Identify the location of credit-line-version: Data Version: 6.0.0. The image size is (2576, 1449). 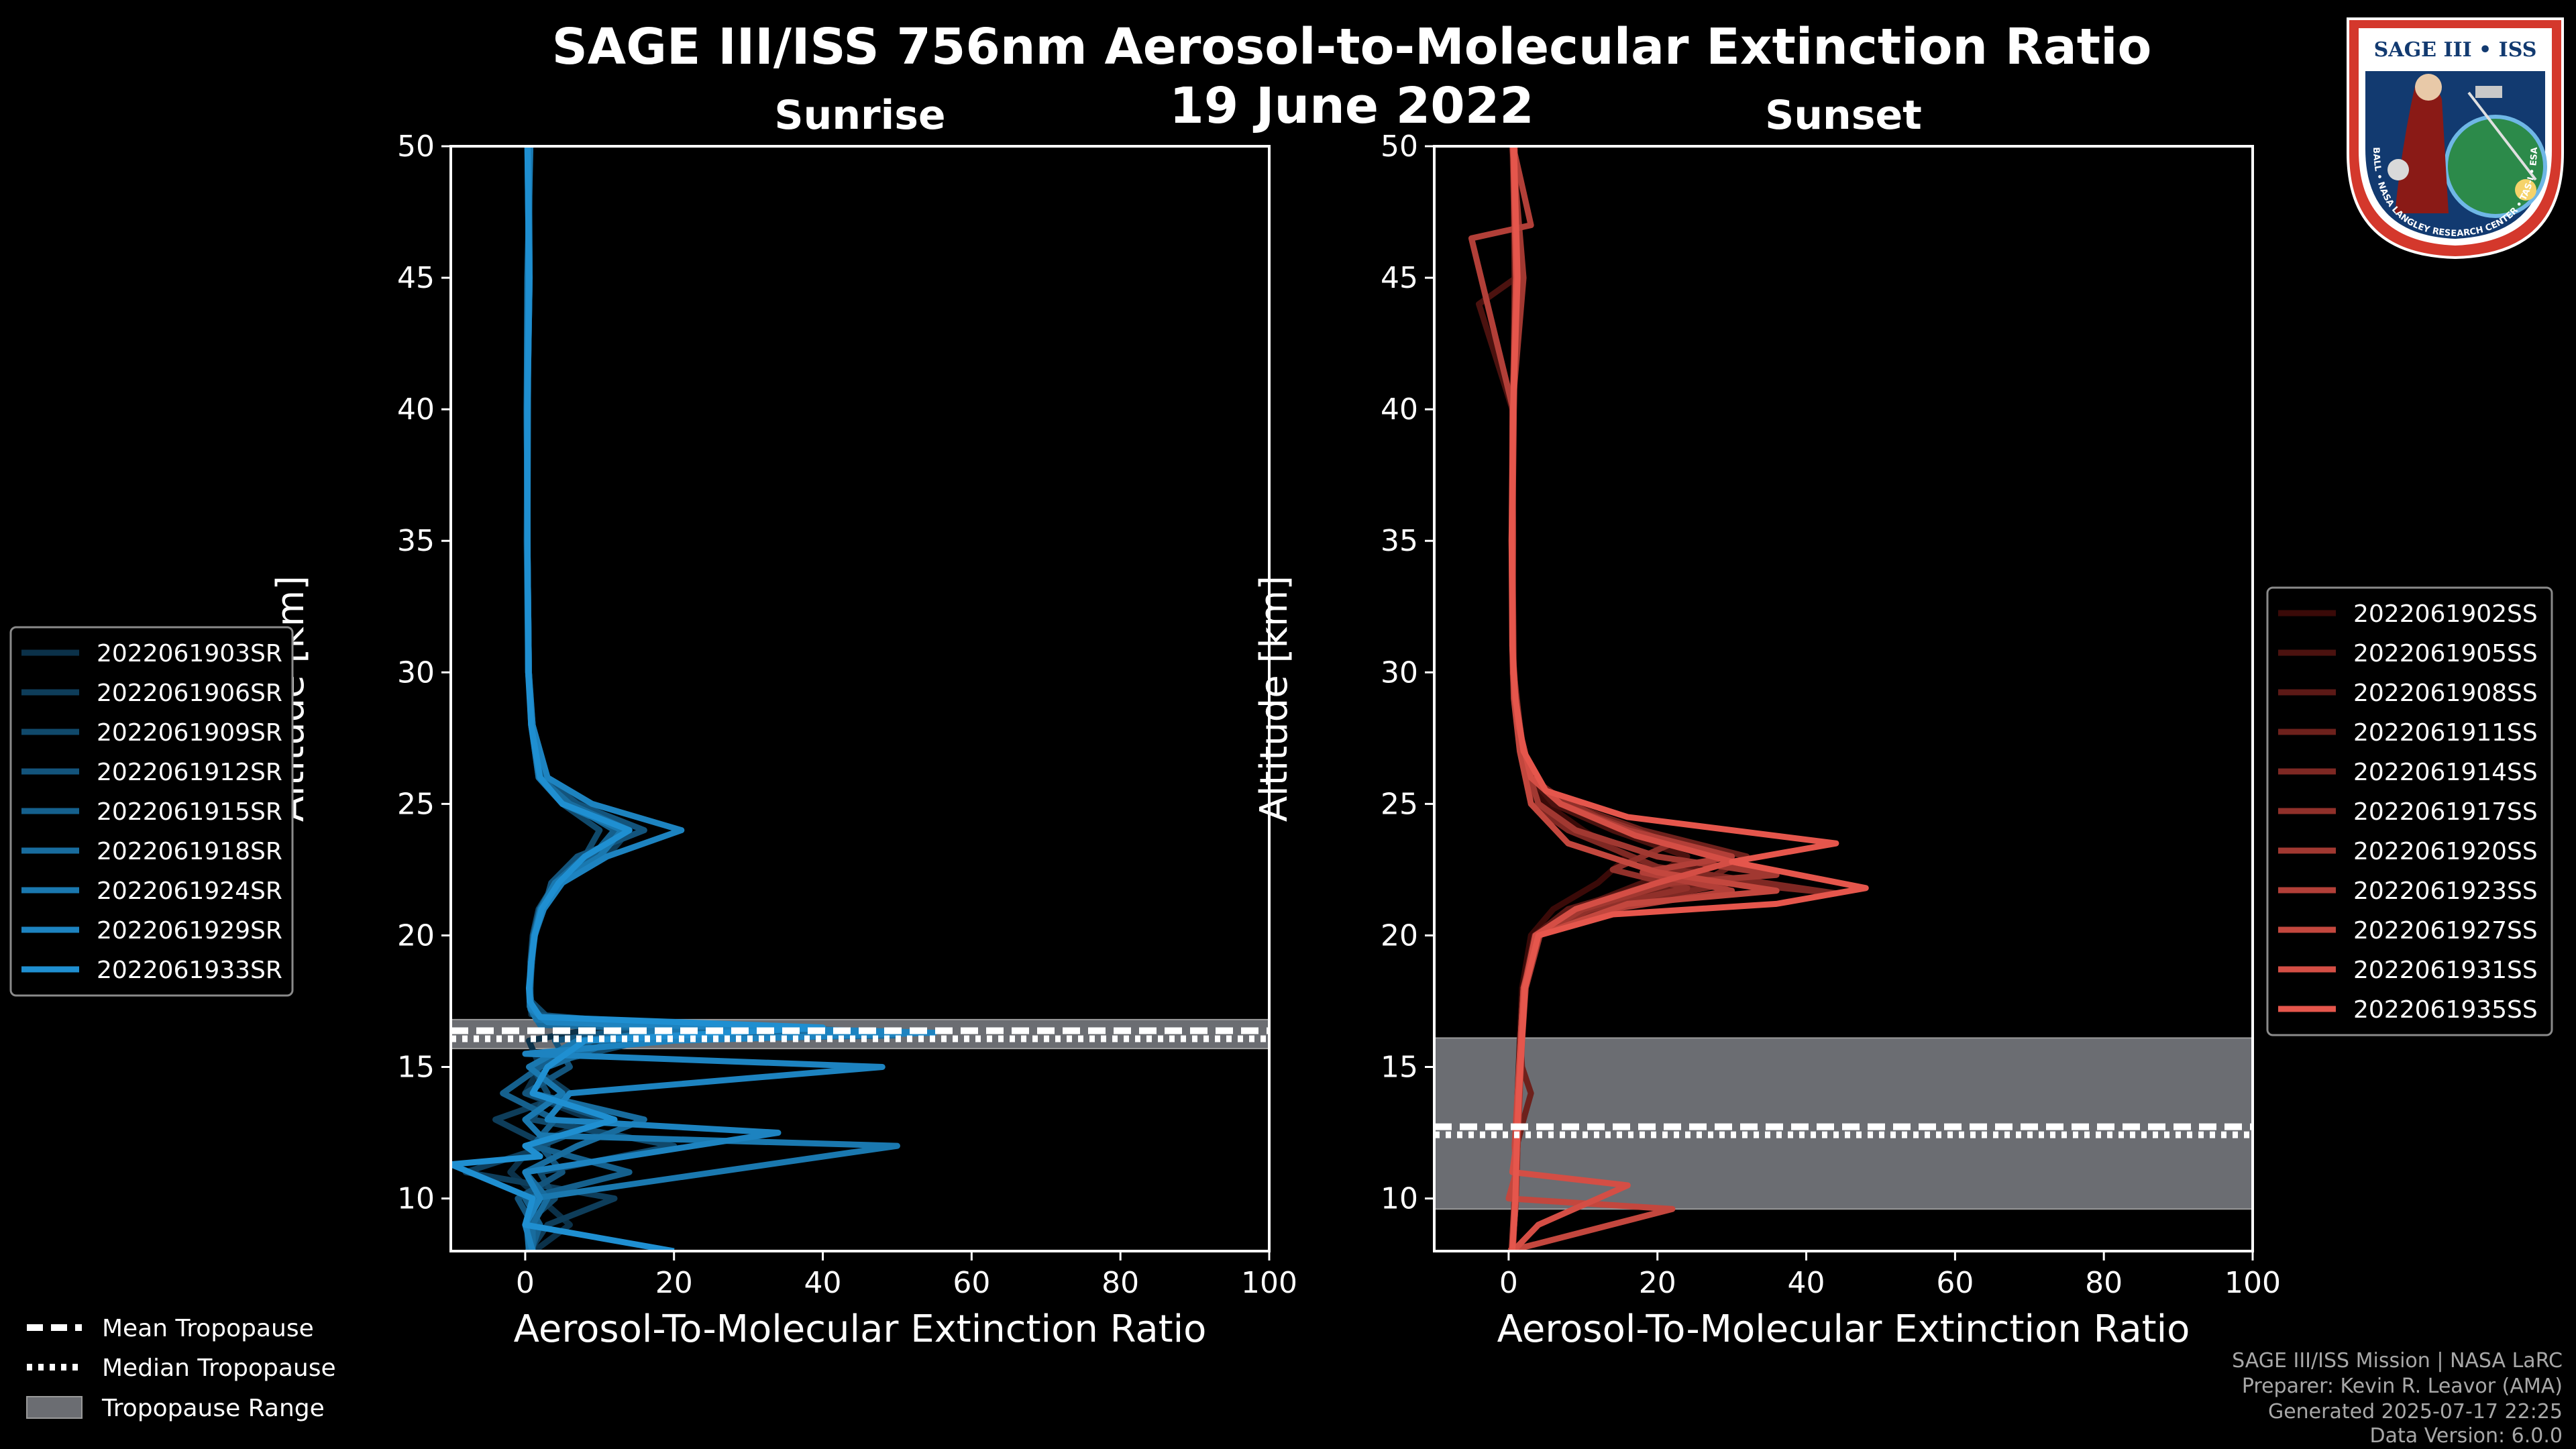
(2466, 1436).